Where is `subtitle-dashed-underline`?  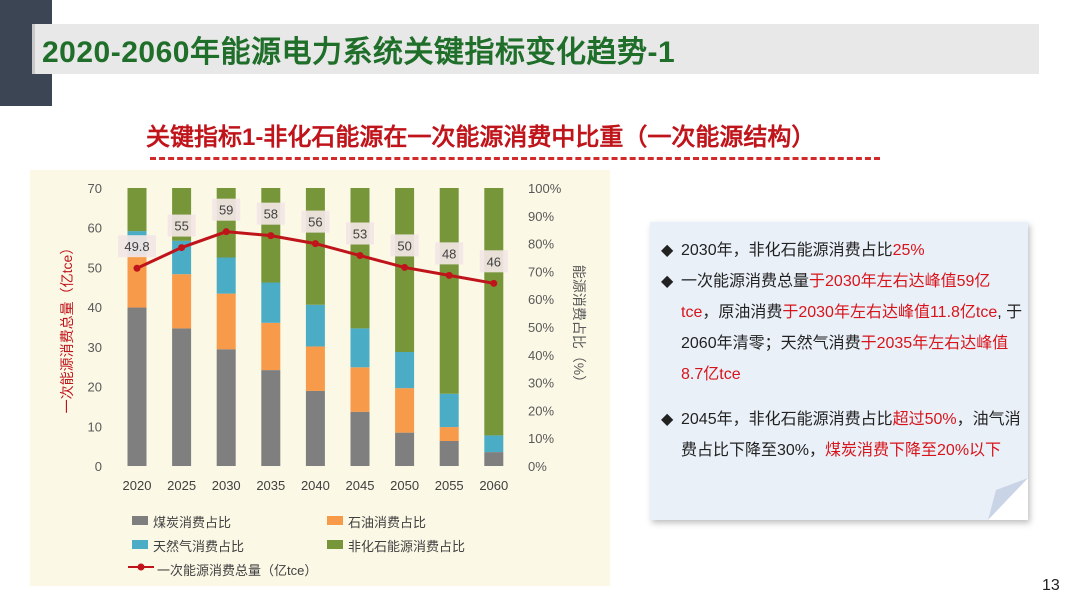 subtitle-dashed-underline is located at coordinates (515, 158).